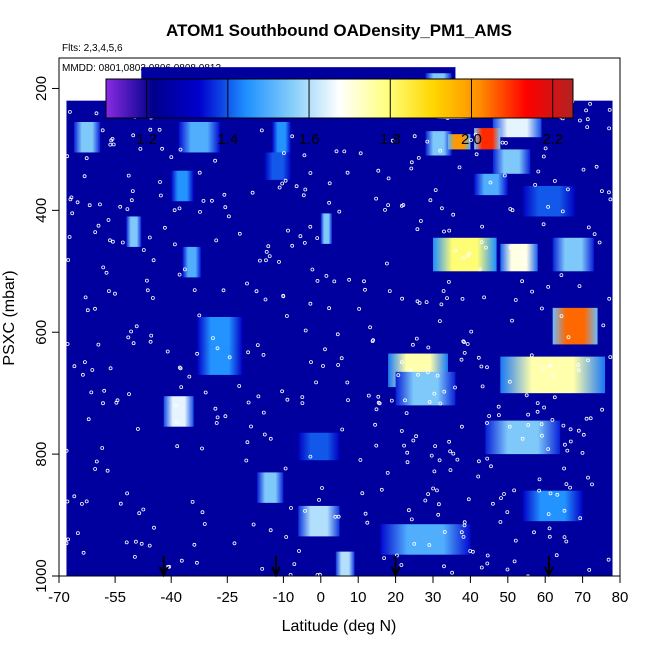 This screenshot has height=650, width=650. Describe the element at coordinates (582, 597) in the screenshot. I see `x-tick-label: 70` at that location.